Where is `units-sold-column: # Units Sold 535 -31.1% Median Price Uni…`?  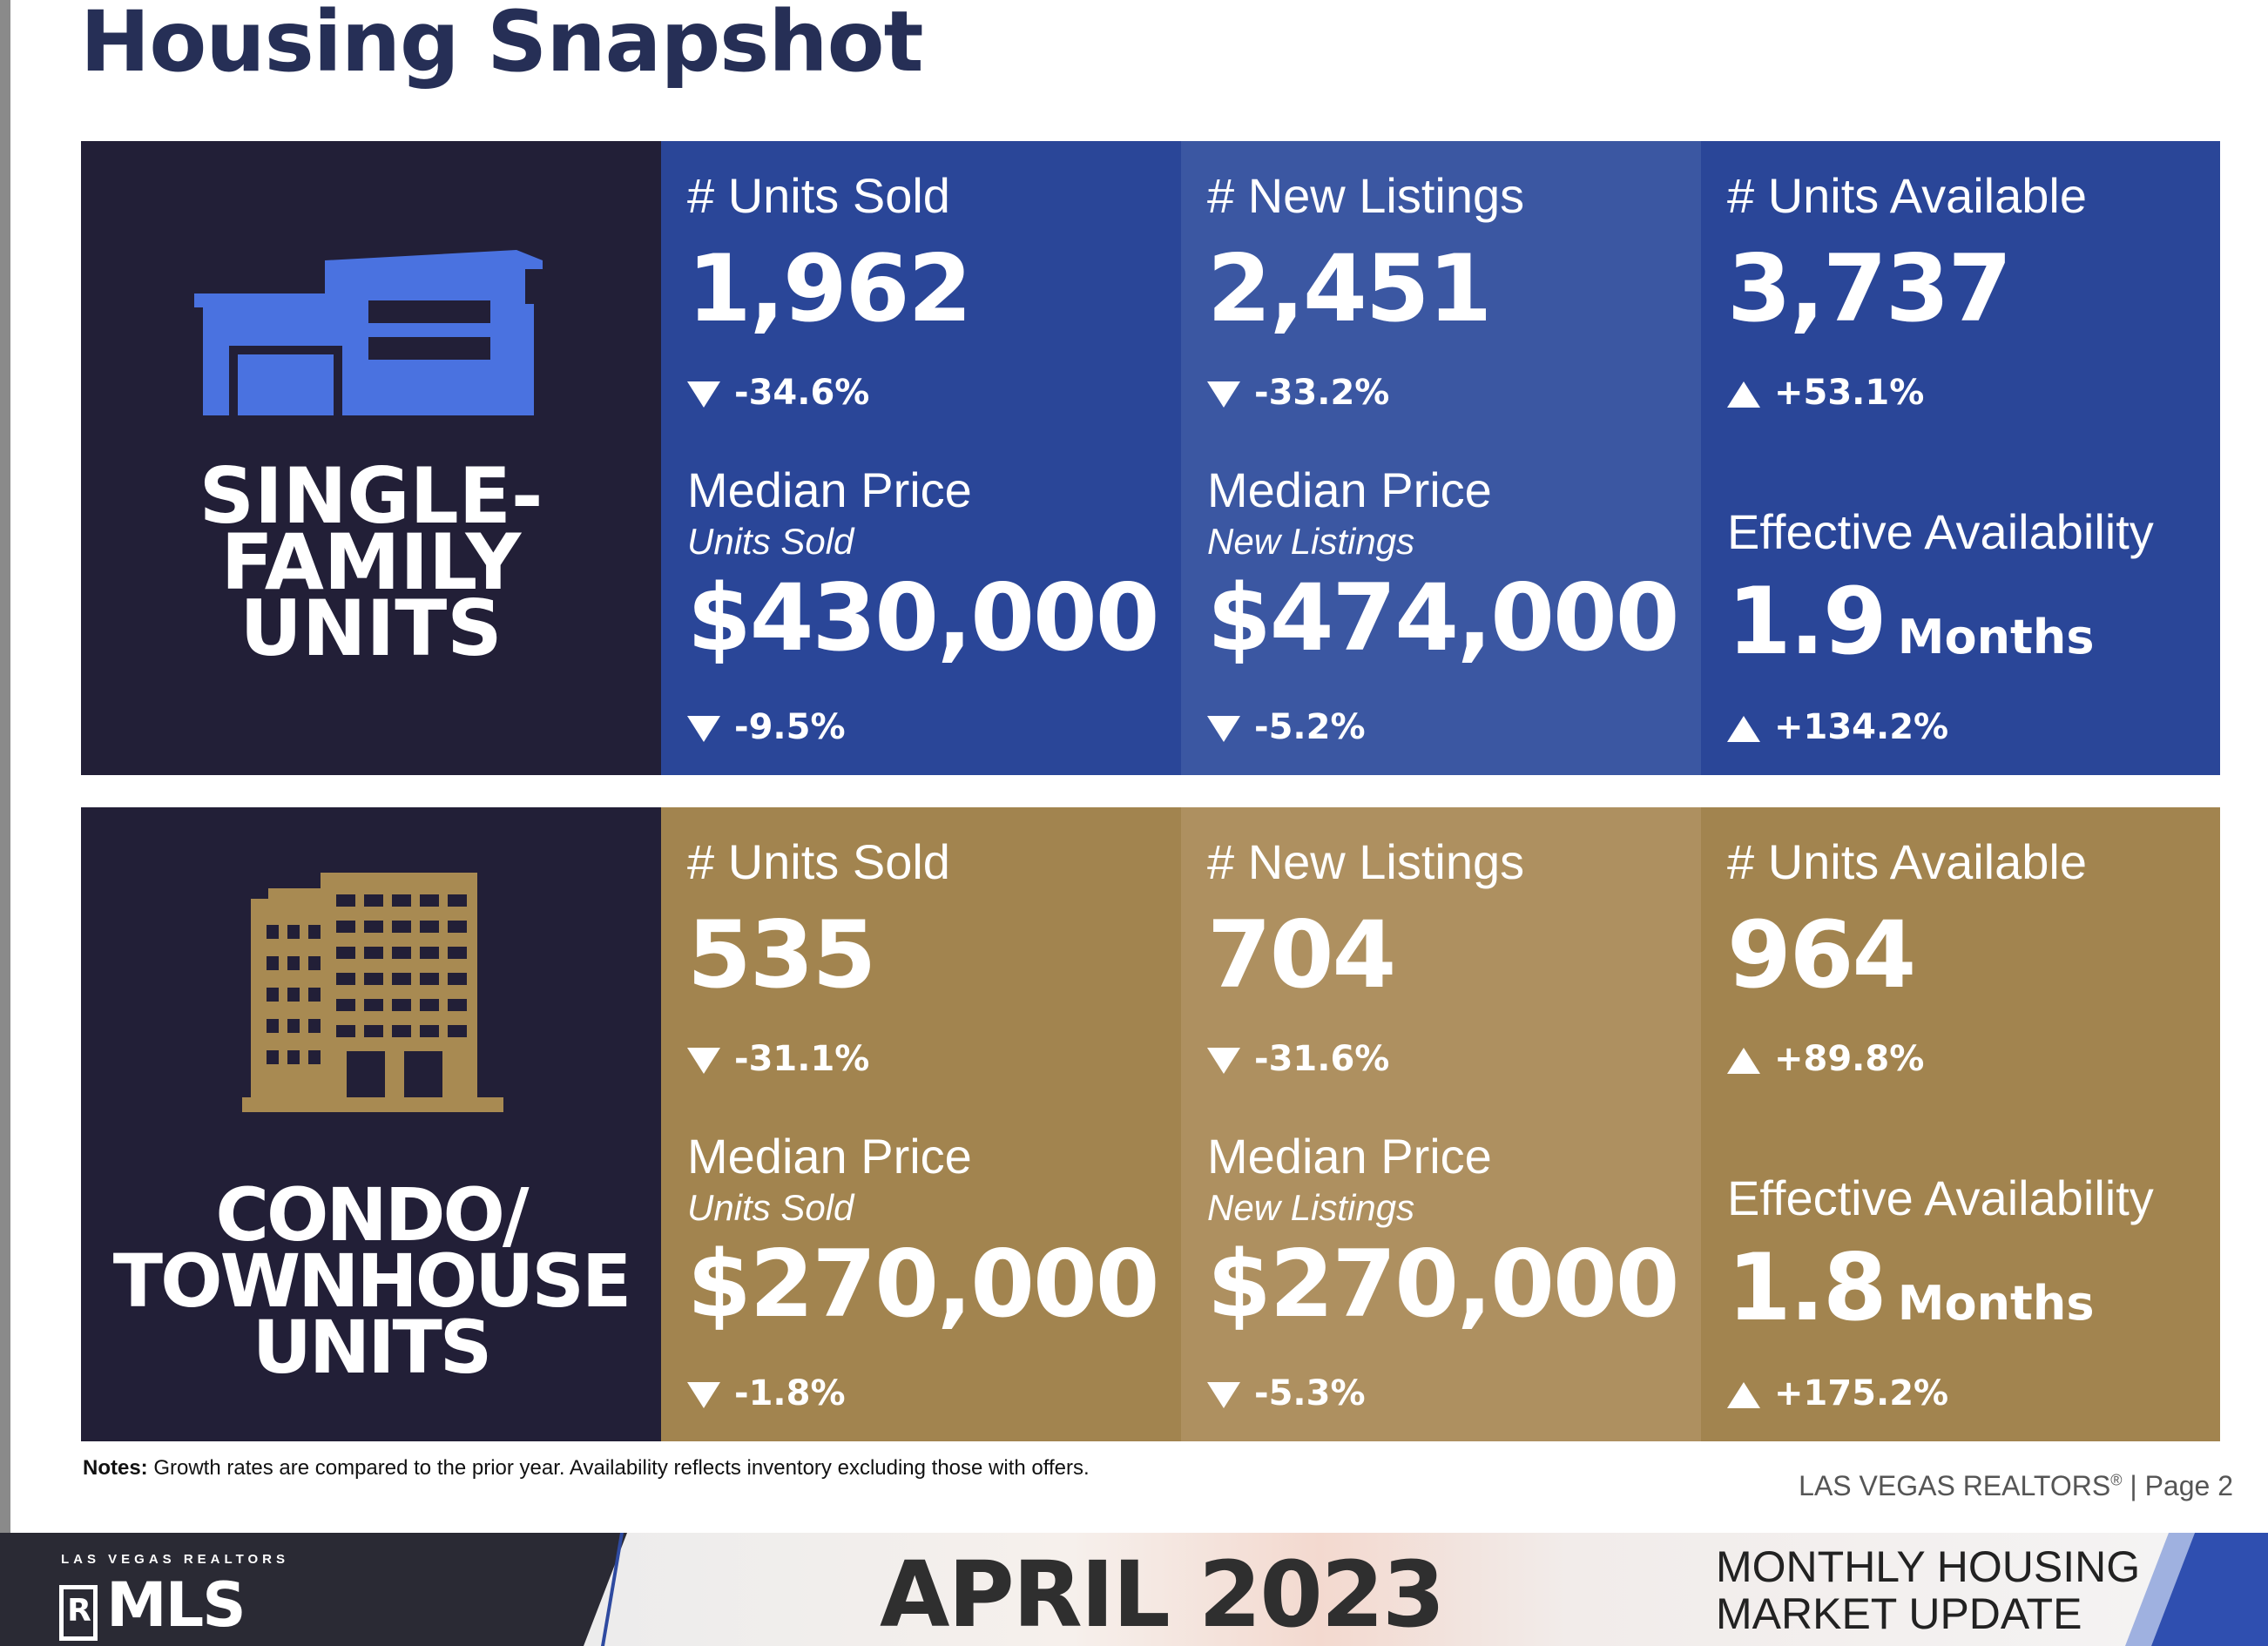
units-sold-column: # Units Sold 535 -31.1% Median Price Uni… is located at coordinates (921, 1124).